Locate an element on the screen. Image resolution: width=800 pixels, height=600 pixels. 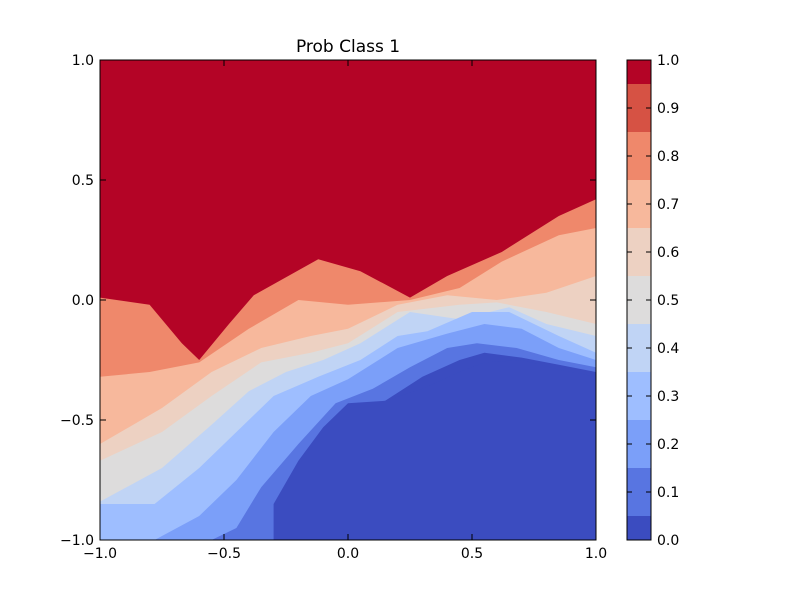
colorbar-tick-label: 0.5 is located at coordinates (668, 301).